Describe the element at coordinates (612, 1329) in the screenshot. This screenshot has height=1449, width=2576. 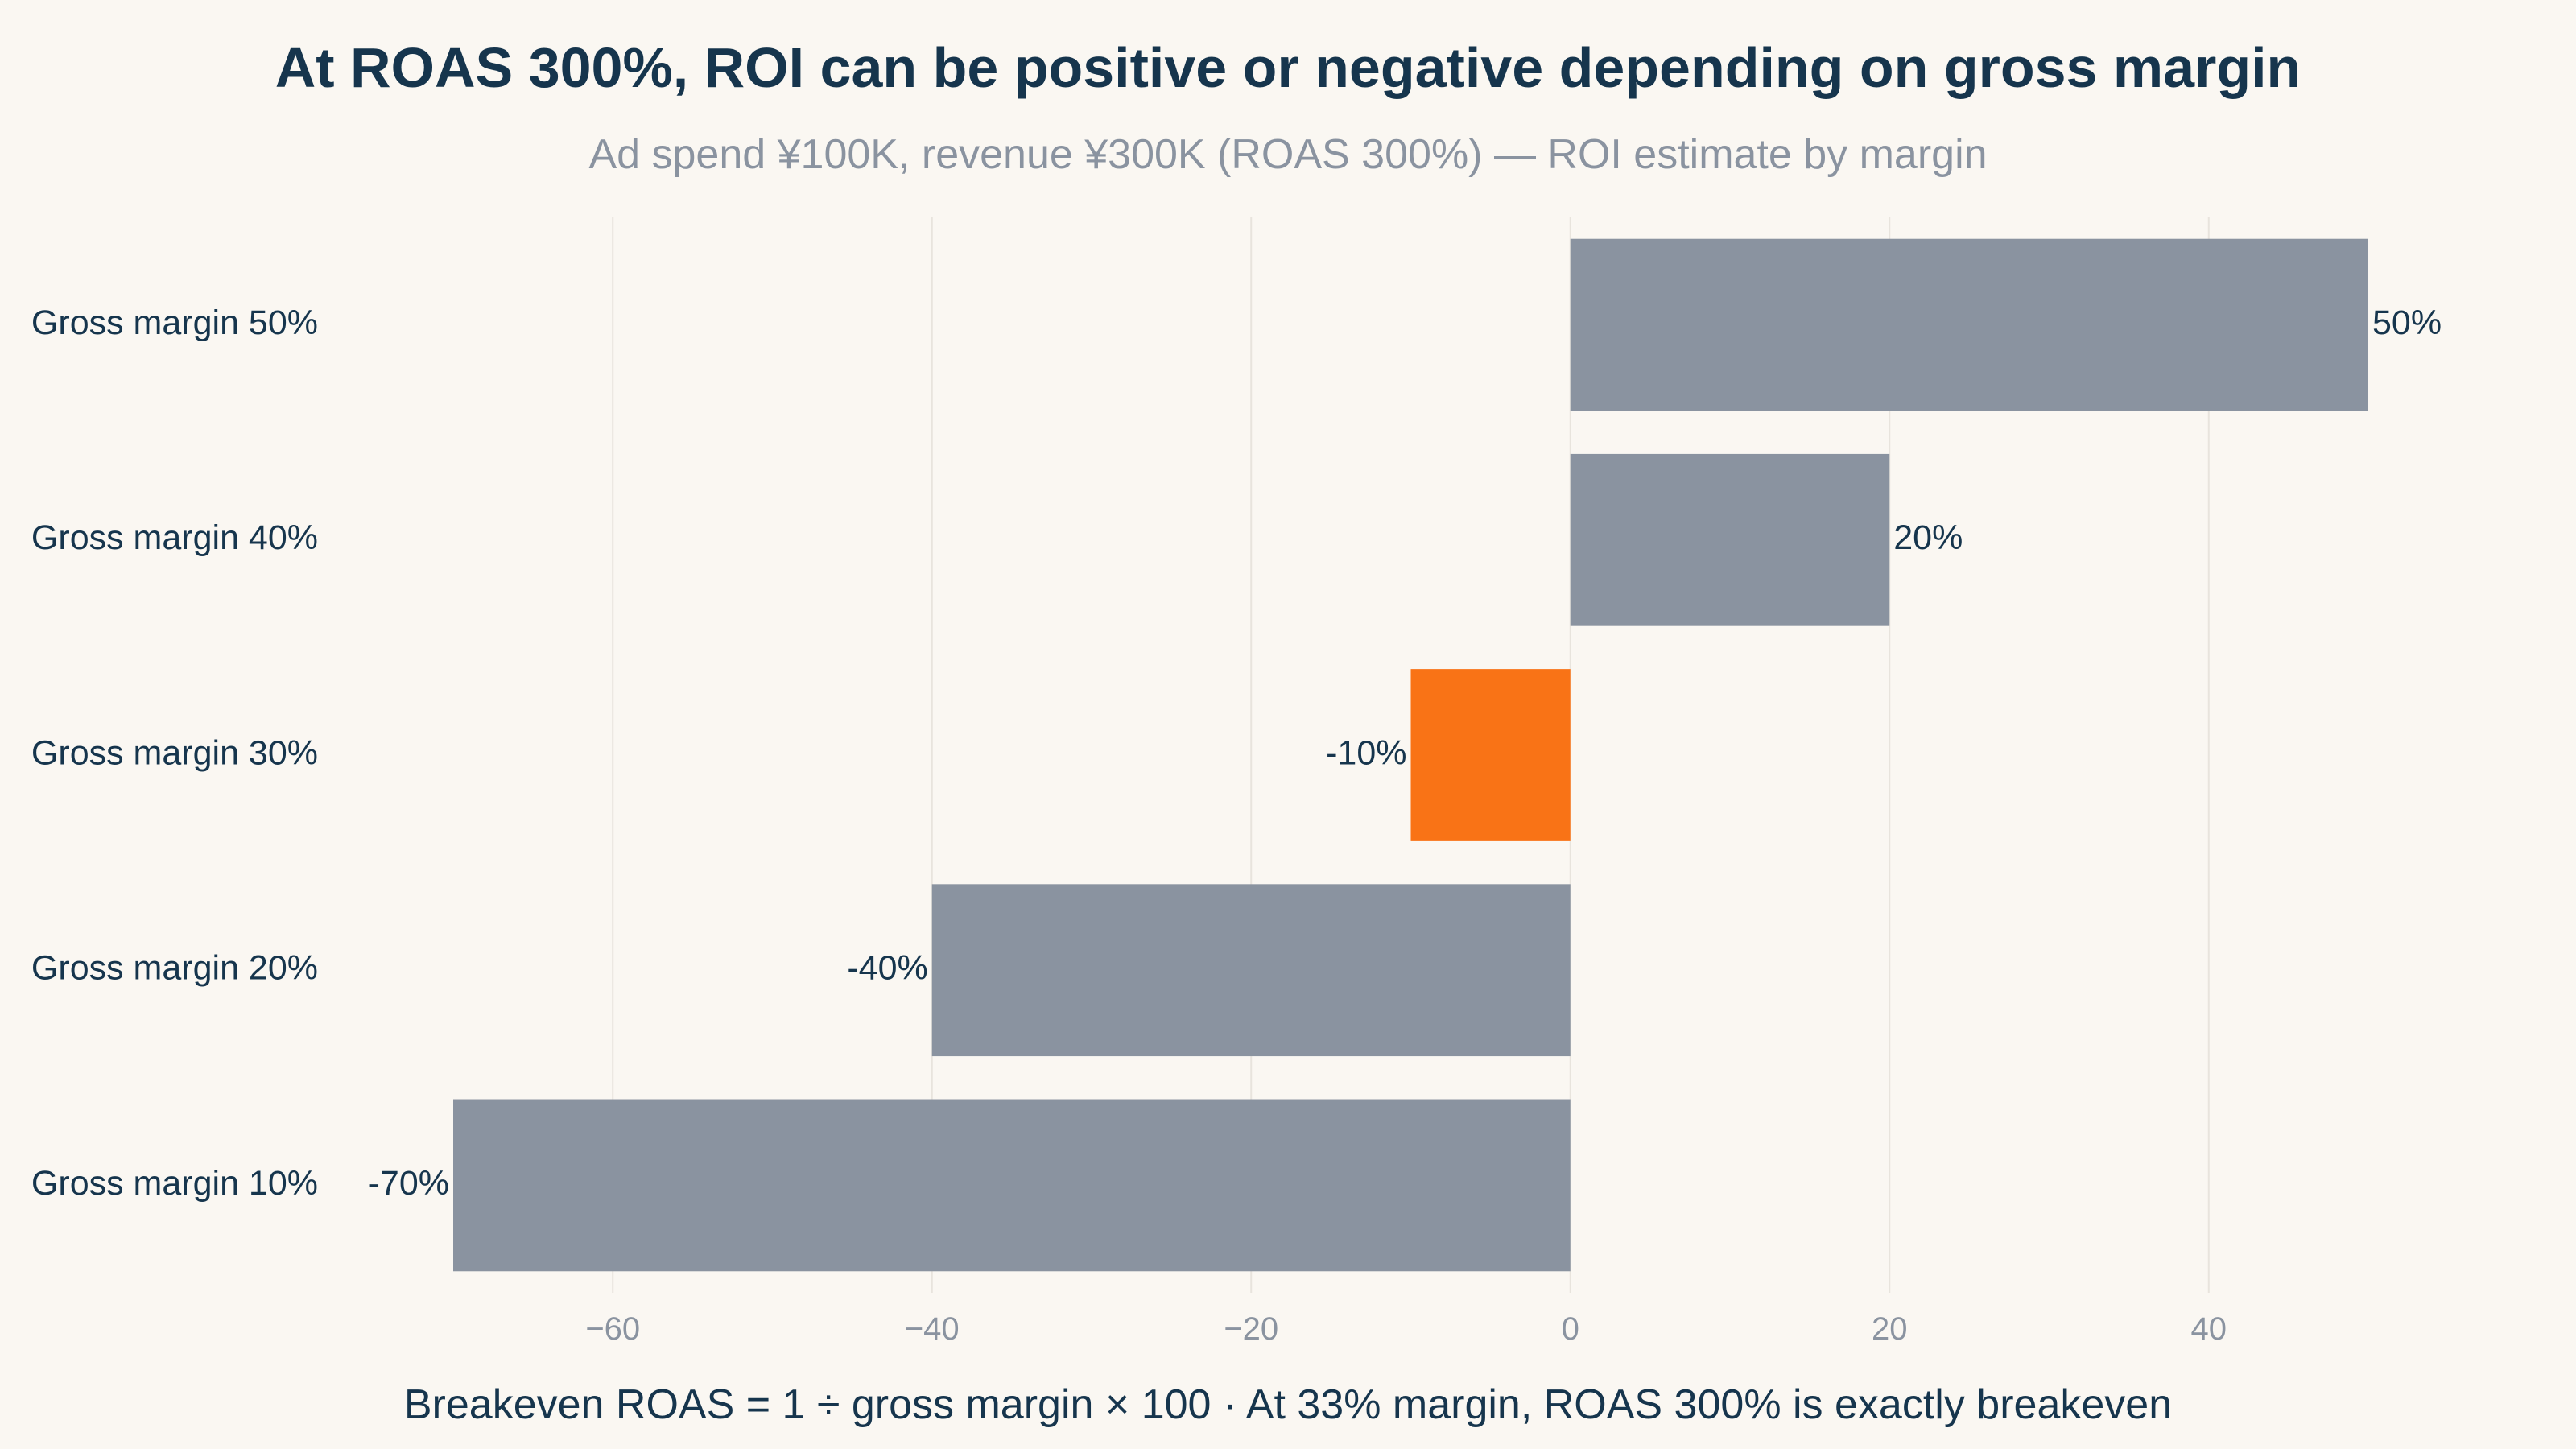
I see `x-tick-label: −60` at that location.